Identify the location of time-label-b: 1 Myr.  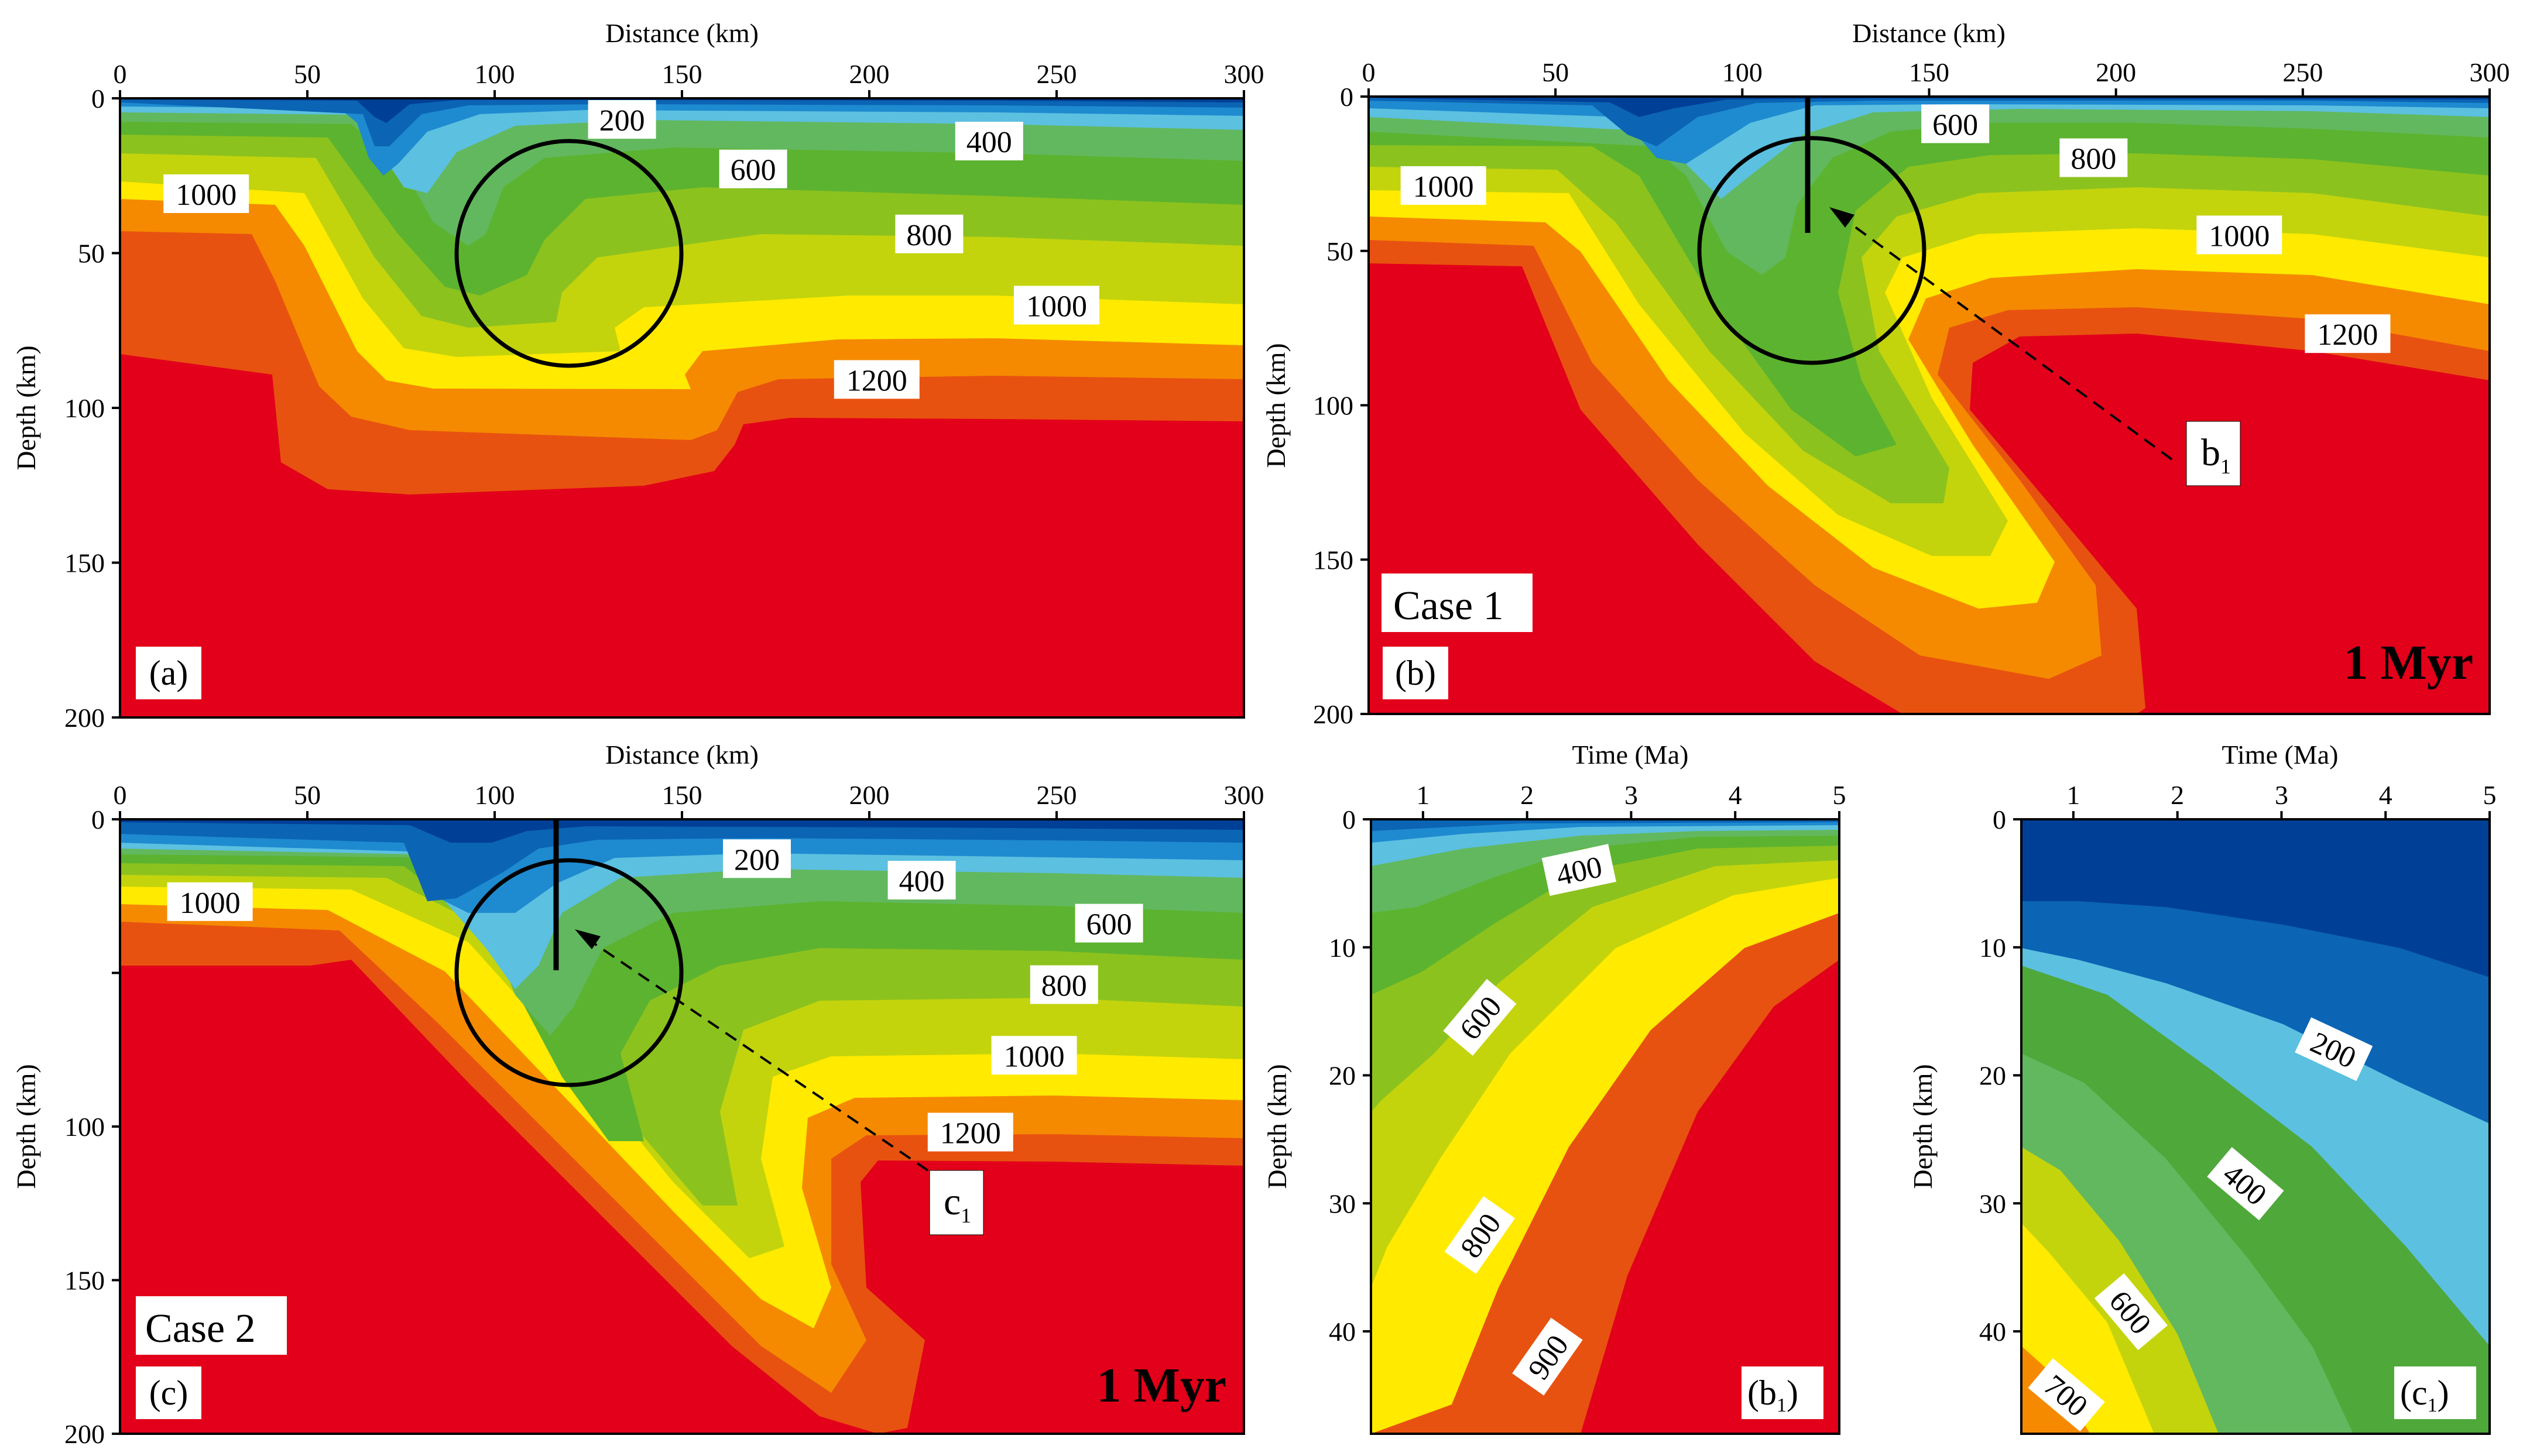
(2408, 663).